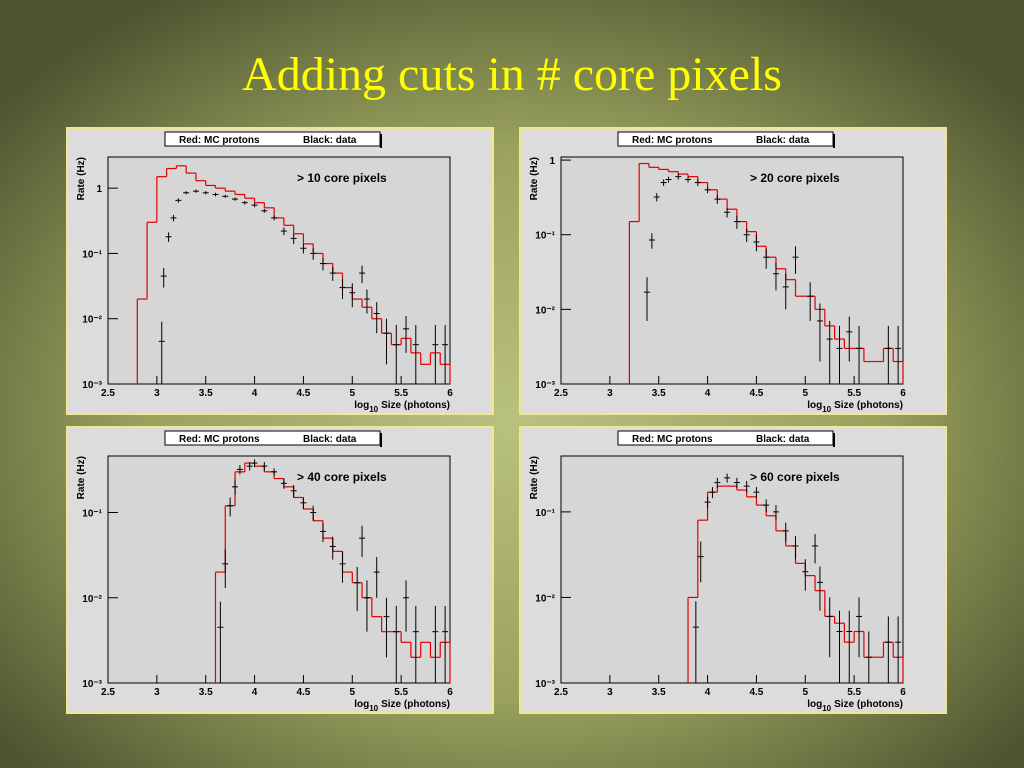 Image resolution: width=1024 pixels, height=768 pixels. What do you see at coordinates (342, 178) in the screenshot?
I see `annotation: > 10 core pixels` at bounding box center [342, 178].